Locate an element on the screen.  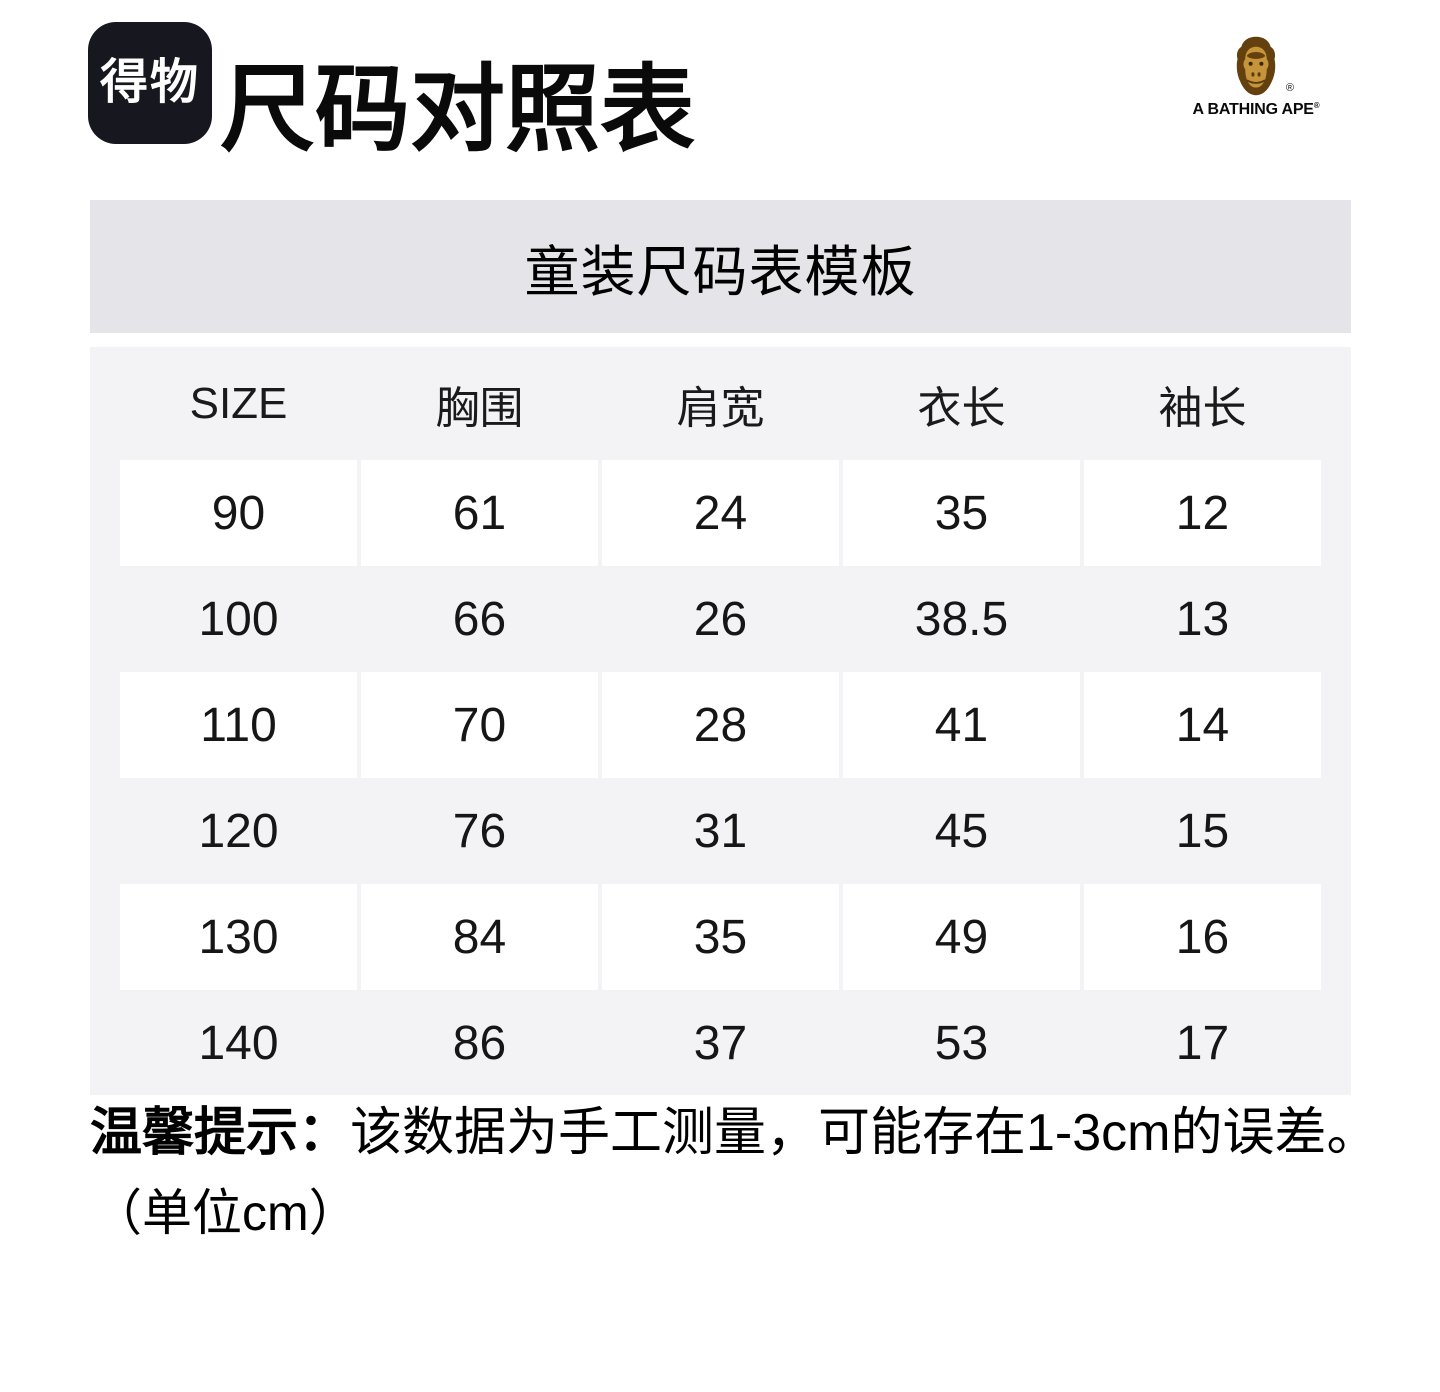
brand-name: A BATHING APE® is located at coordinates (1256, 110).